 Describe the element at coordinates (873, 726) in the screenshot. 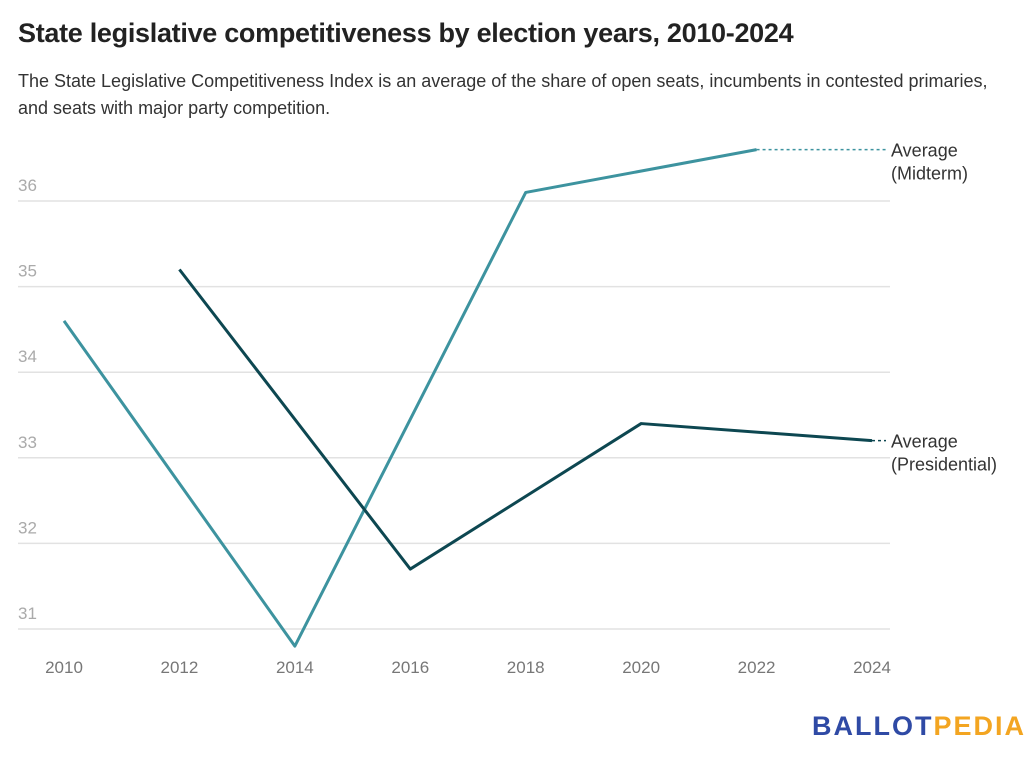

I see `logo-part1: BALLOT` at that location.